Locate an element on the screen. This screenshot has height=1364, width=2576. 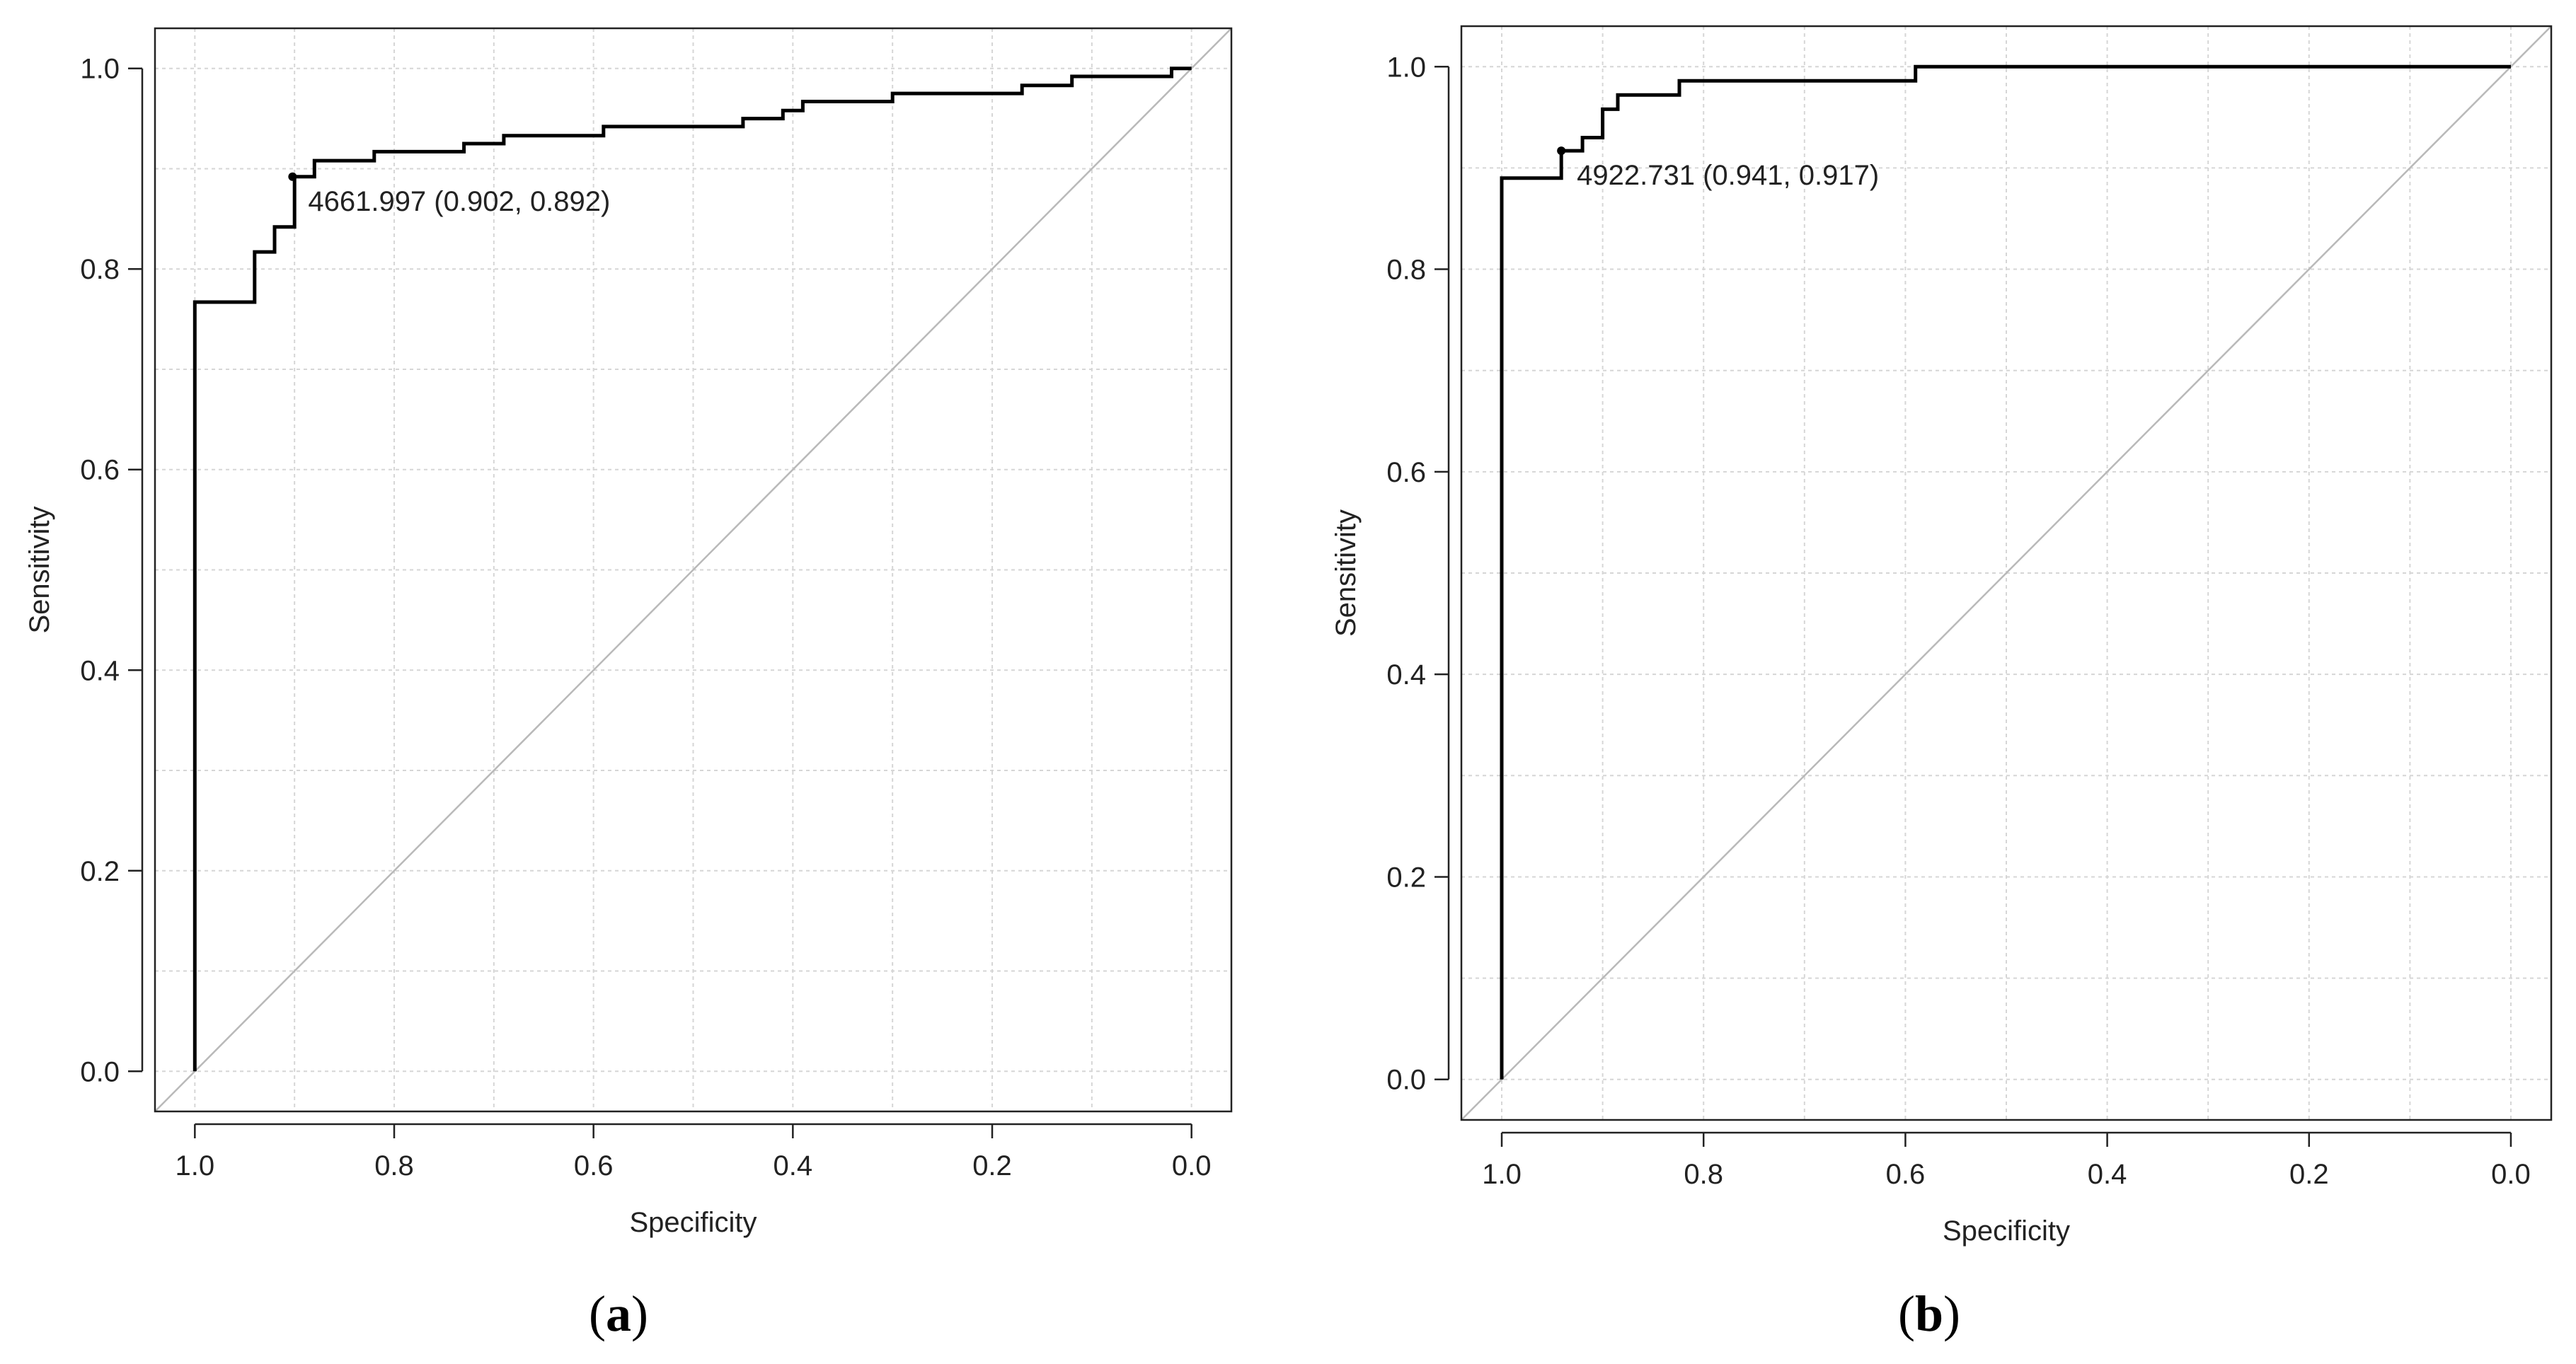
x-axis-b: 1.0 0.8 0.6 0.4 0.2 0.0 is located at coordinates (2007, 1161).